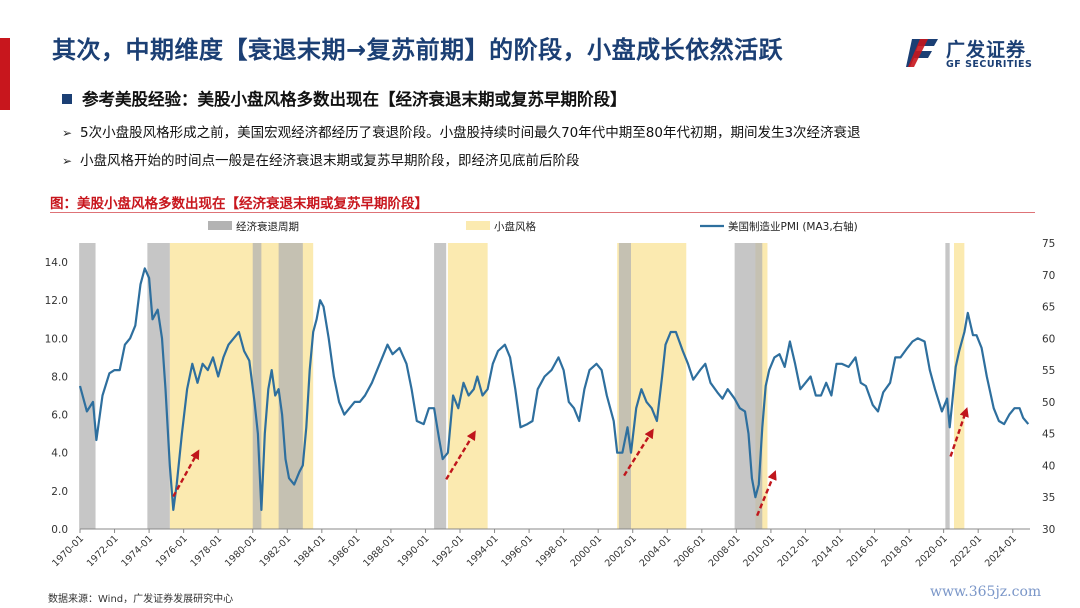 This screenshot has height=608, width=1080. I want to click on x-tick-label: 2008-01, so click(725, 551).